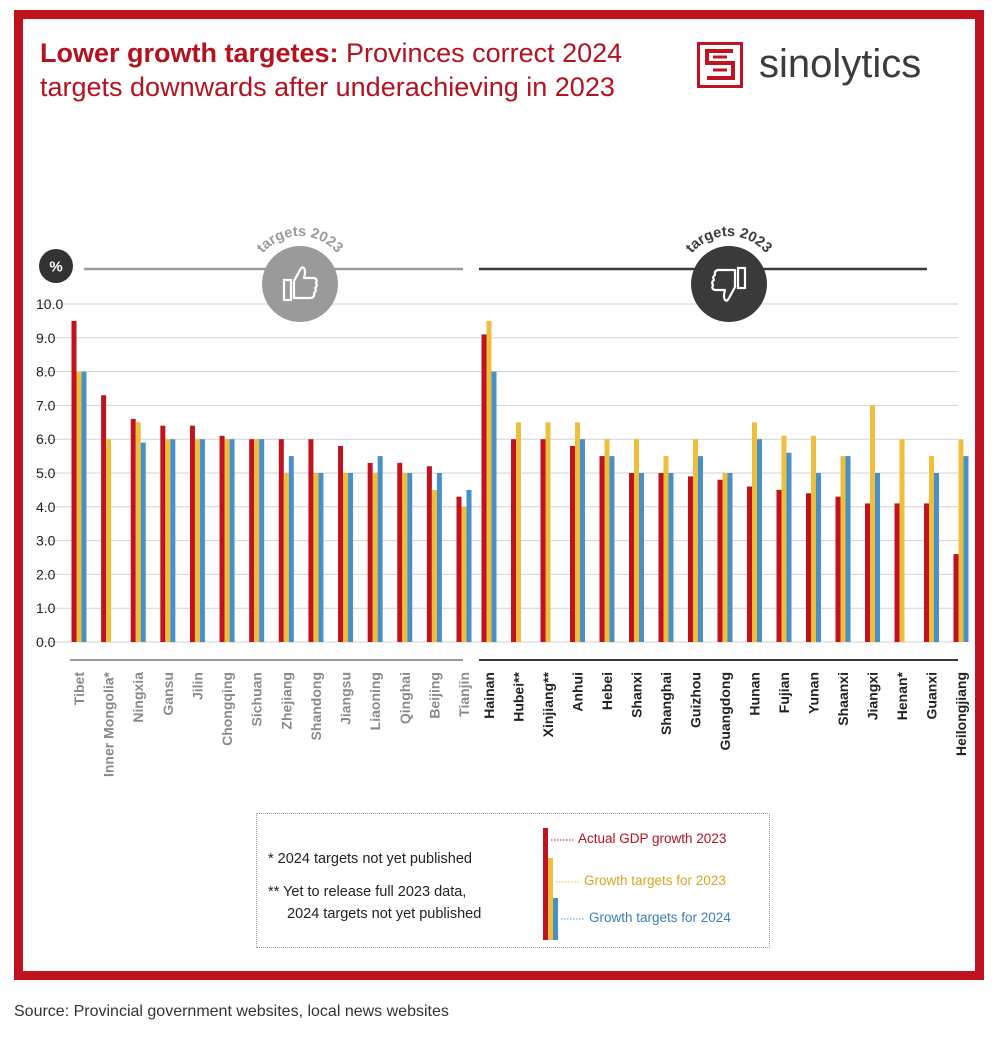 The image size is (1000, 1046). What do you see at coordinates (46, 372) in the screenshot?
I see `y-tick-label: 8.0` at bounding box center [46, 372].